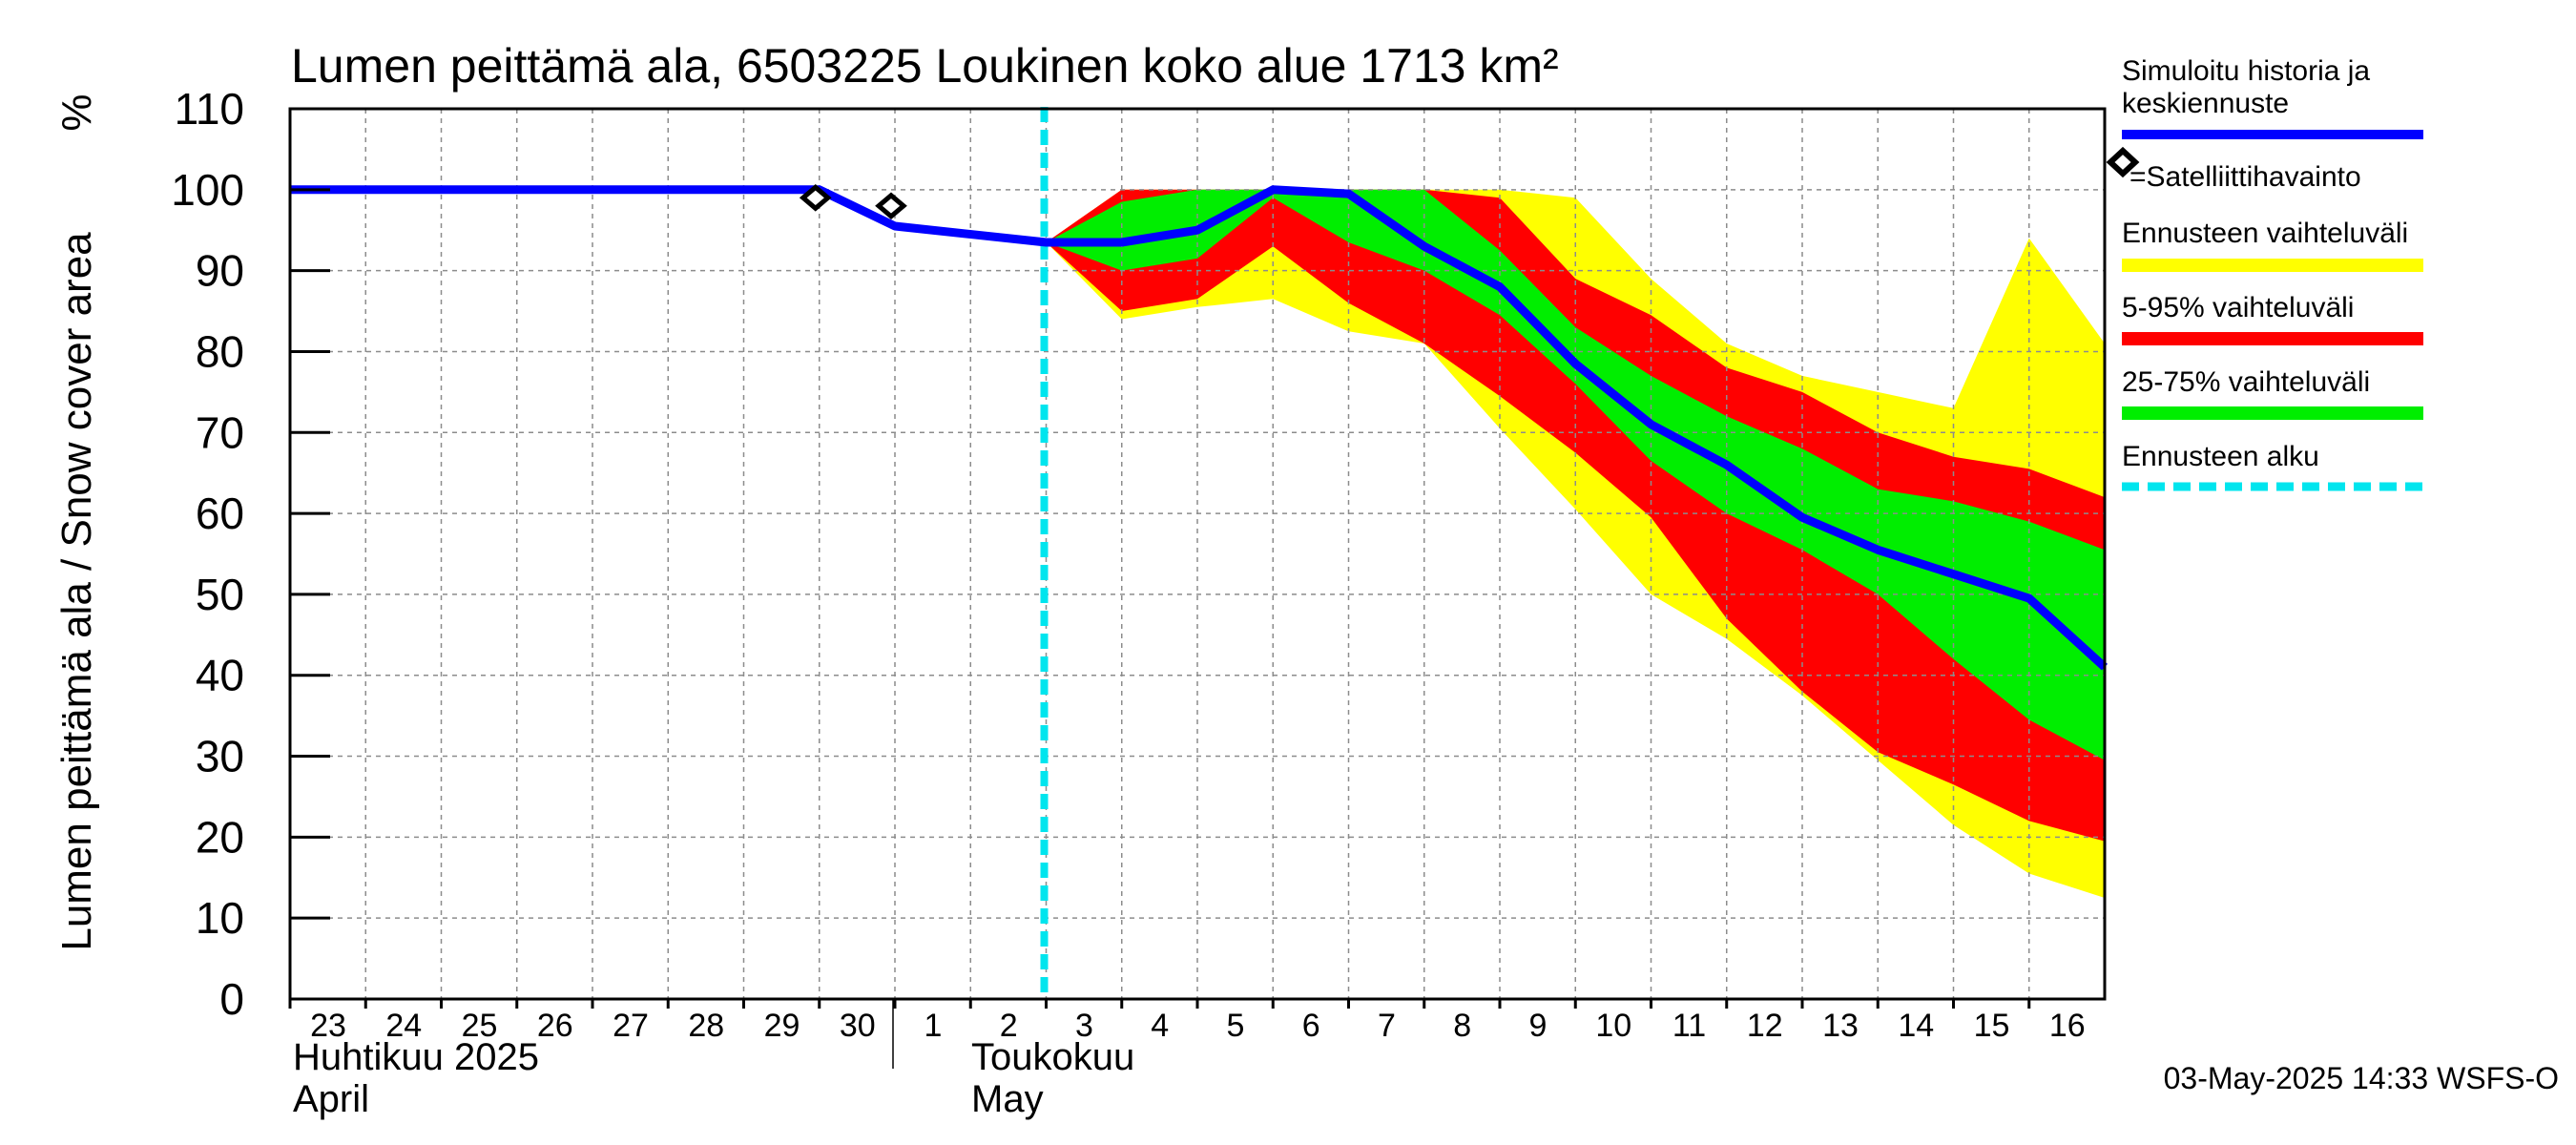 The width and height of the screenshot is (2576, 1145). Describe the element at coordinates (1084, 1026) in the screenshot. I see `x-tick-label: 3` at that location.